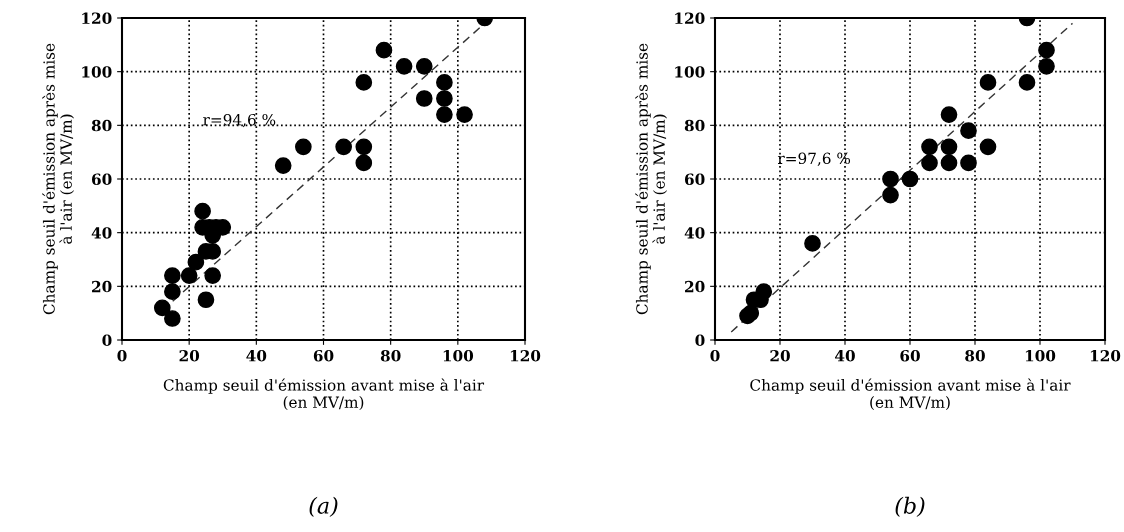 This screenshot has width=1124, height=532. Describe the element at coordinates (323, 507) in the screenshot. I see `text: (a)` at that location.